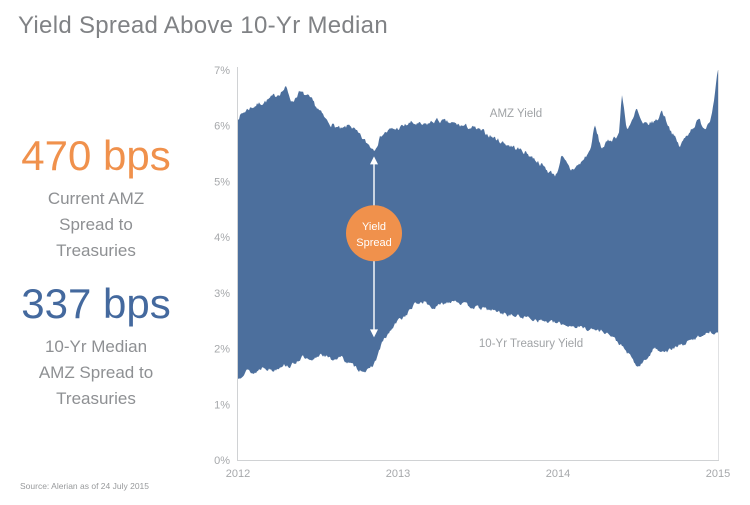  I want to click on y-tick-label: 7%, so click(222, 71).